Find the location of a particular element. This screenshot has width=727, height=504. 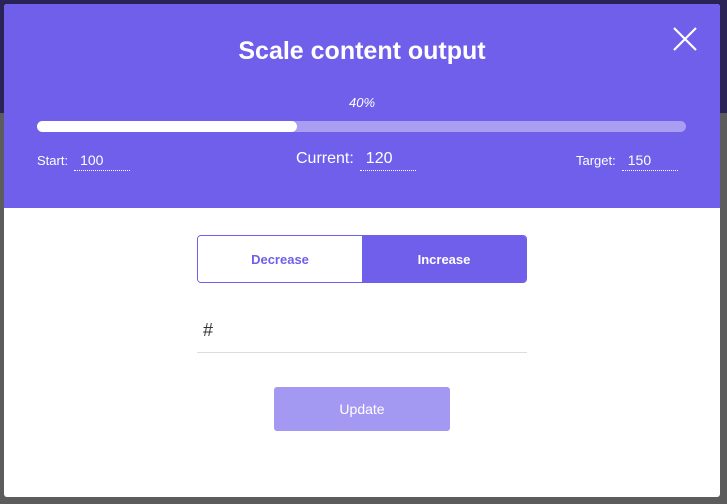

start-stat: Start: 100 is located at coordinates (84, 161).